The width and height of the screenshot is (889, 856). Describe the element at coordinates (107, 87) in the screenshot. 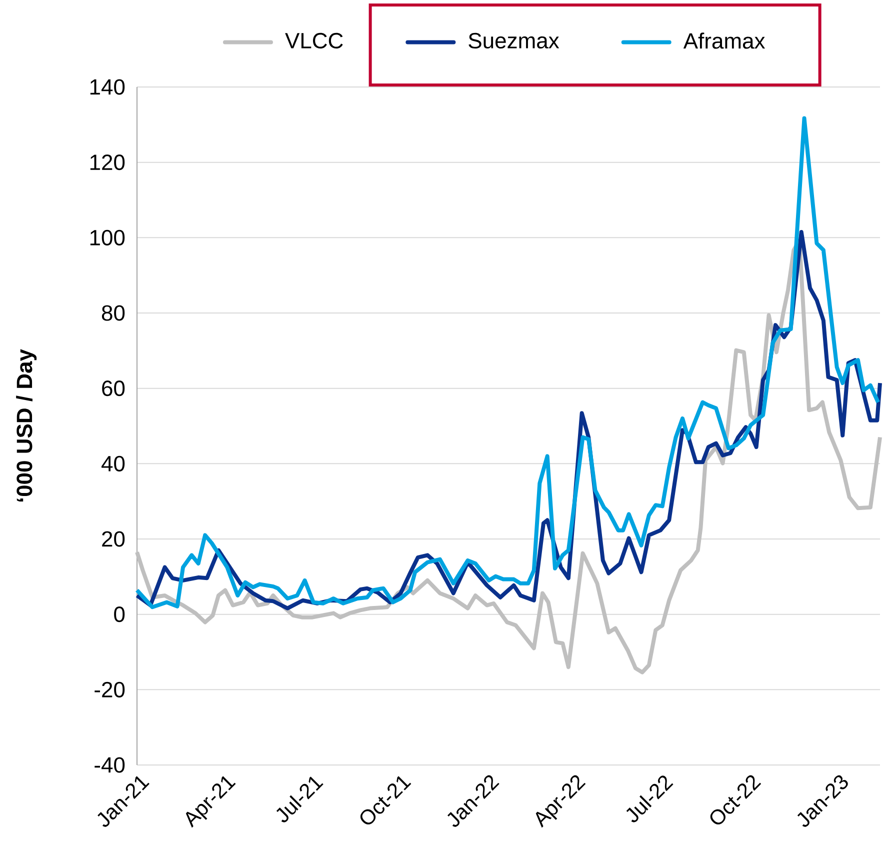

I see `y-tick-label: 140` at that location.